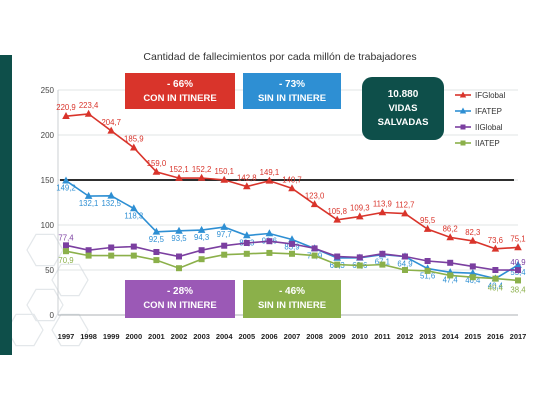 Image resolution: width=540 pixels, height=410 pixels. Describe the element at coordinates (472, 336) in the screenshot. I see `x-tick-label: 2015` at that location.